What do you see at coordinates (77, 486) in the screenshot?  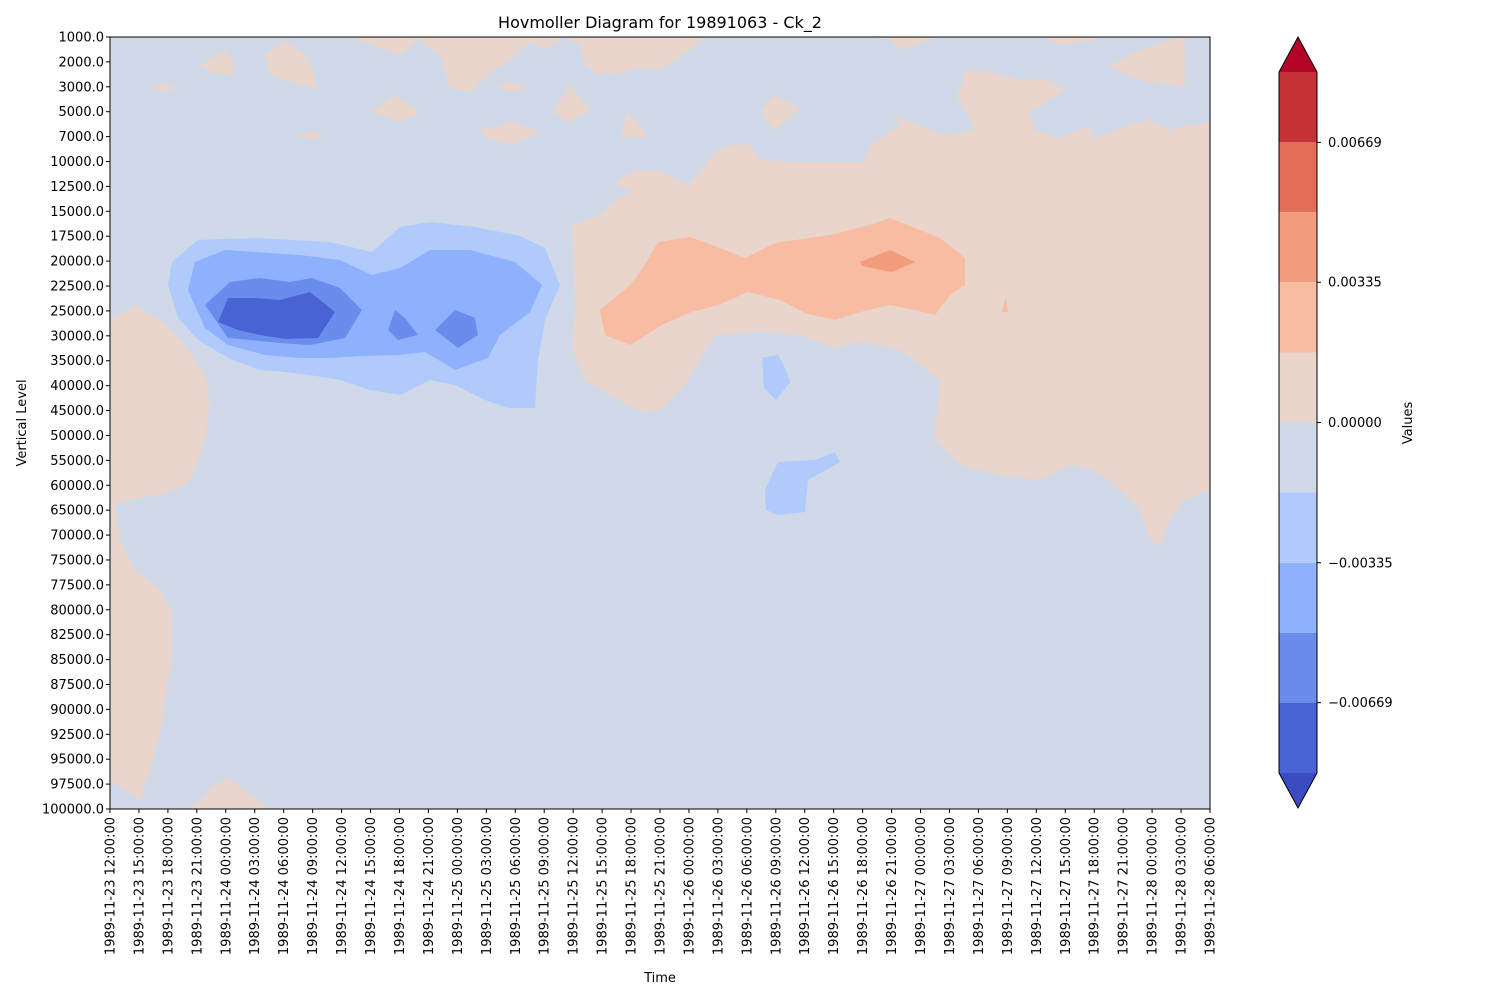 I see `y-tick-label: 60000.0` at bounding box center [77, 486].